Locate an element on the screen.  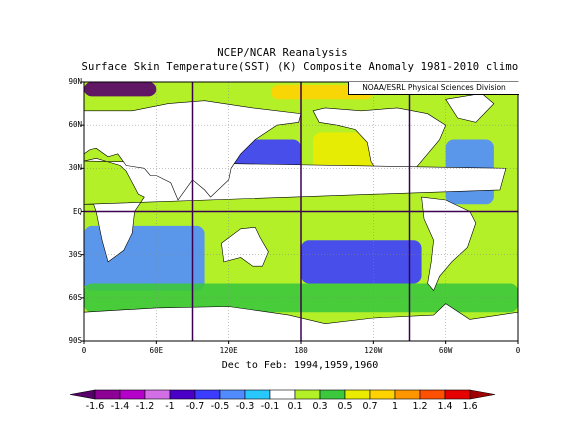
lon-tick-label: 60W is located at coordinates (445, 350).